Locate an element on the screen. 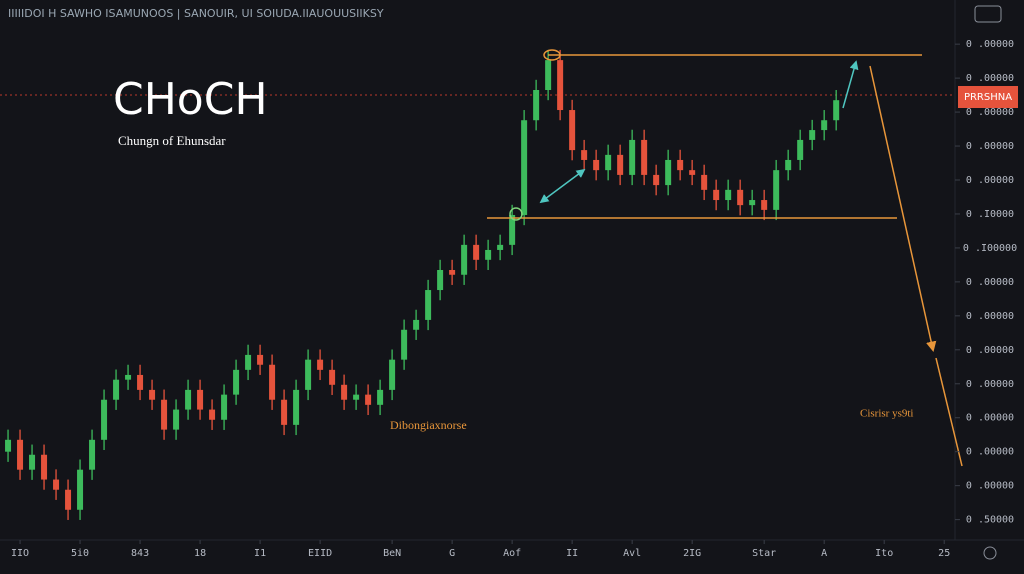 The width and height of the screenshot is (1024, 574). x-tick-label: Ito is located at coordinates (884, 553).